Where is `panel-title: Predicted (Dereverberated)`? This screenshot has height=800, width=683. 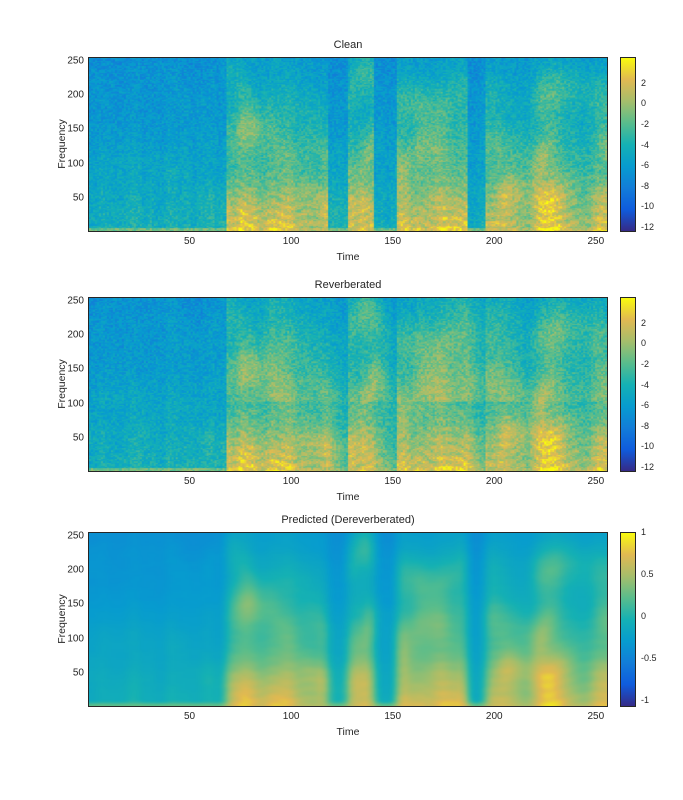 panel-title: Predicted (Dereverberated) is located at coordinates (348, 520).